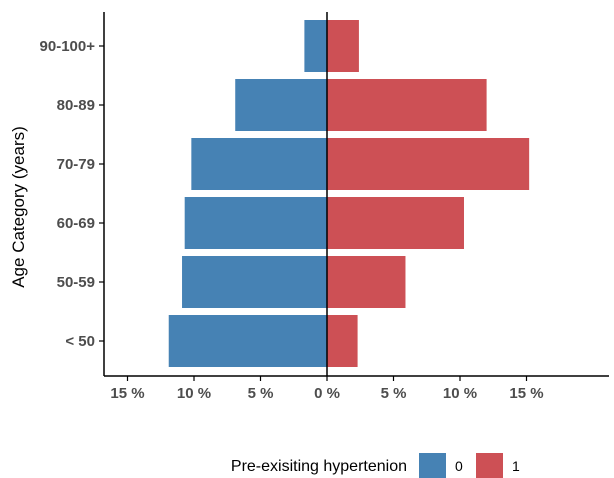 The height and width of the screenshot is (478, 614). What do you see at coordinates (247, 341) in the screenshot?
I see `bar-series-0--50` at bounding box center [247, 341].